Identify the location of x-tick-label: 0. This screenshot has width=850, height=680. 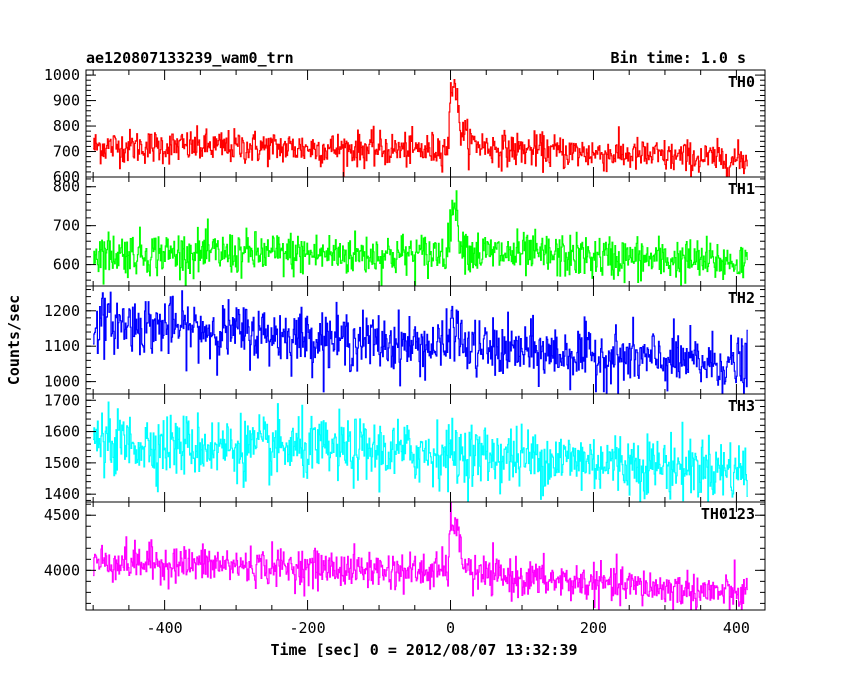
(450, 628).